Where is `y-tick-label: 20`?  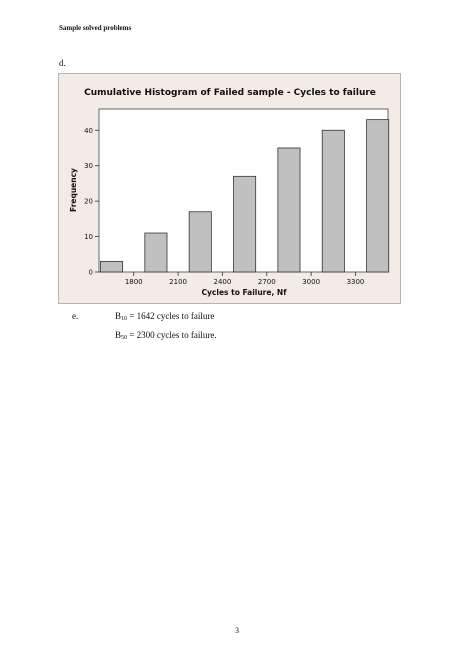
y-tick-label: 20 is located at coordinates (88, 202).